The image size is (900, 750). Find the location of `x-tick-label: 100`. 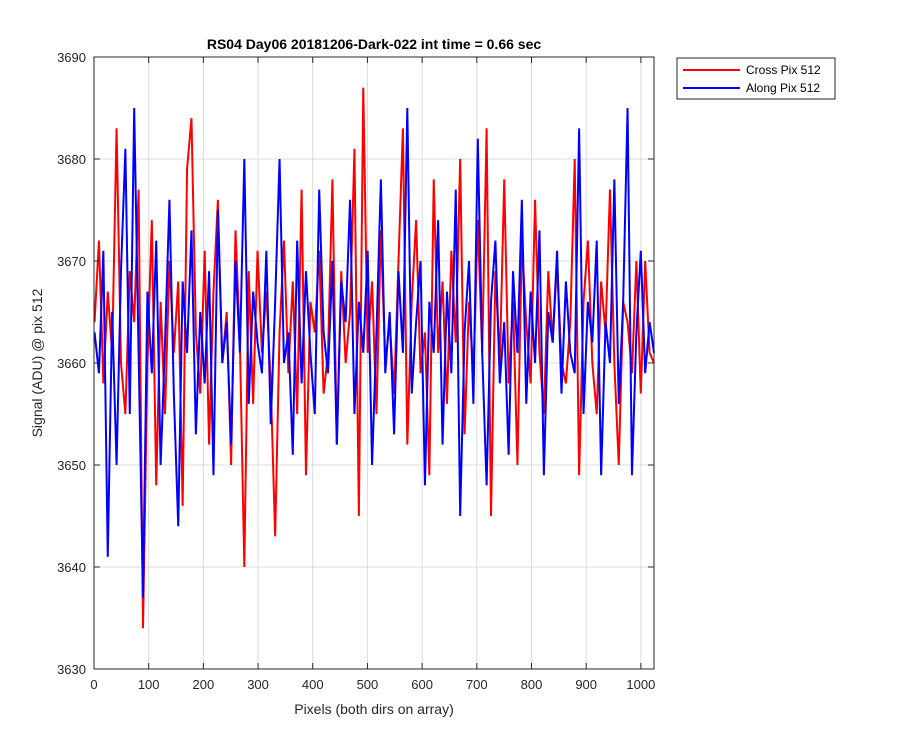

x-tick-label: 100 is located at coordinates (149, 684).